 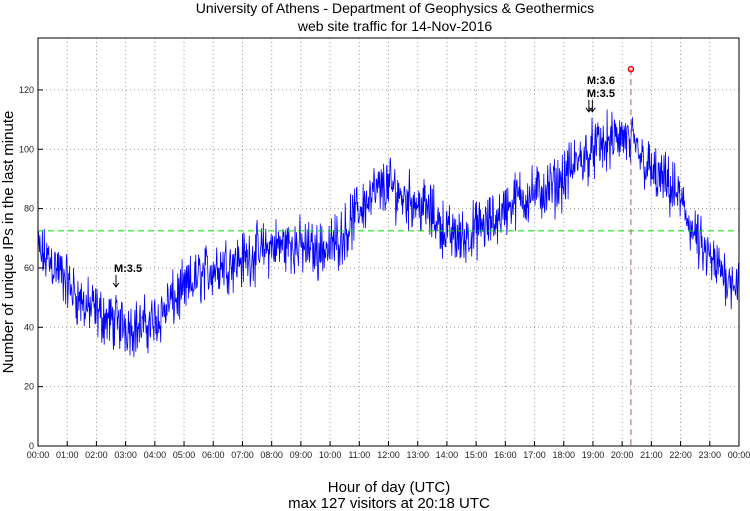 I want to click on x-tick-label: 20:00, so click(x=622, y=455).